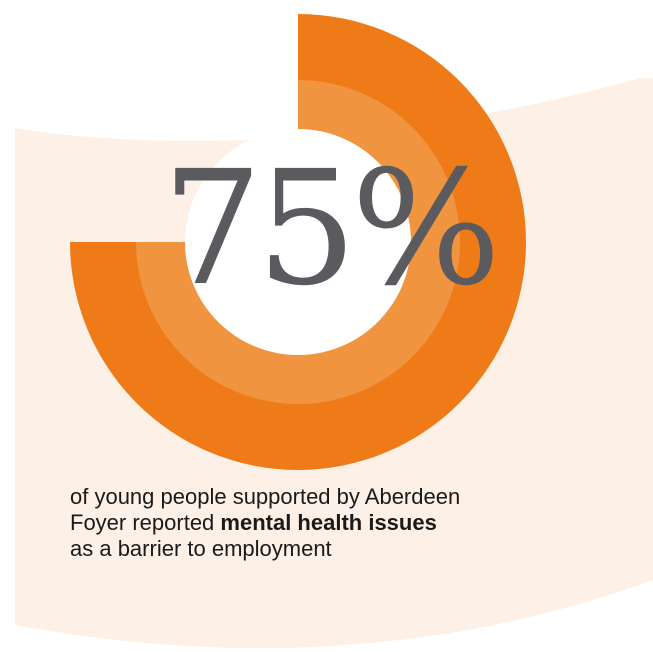 Image resolution: width=653 pixels, height=652 pixels. I want to click on donut-center, so click(298, 242).